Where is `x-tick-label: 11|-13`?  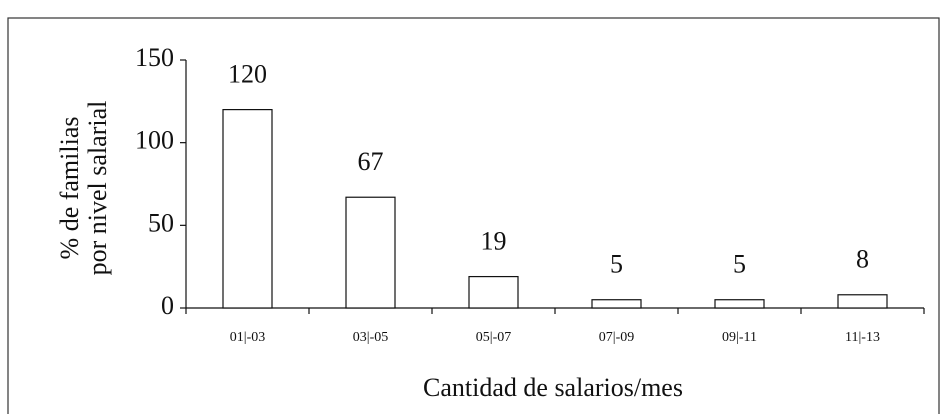
x-tick-label: 11|-13 is located at coordinates (862, 337).